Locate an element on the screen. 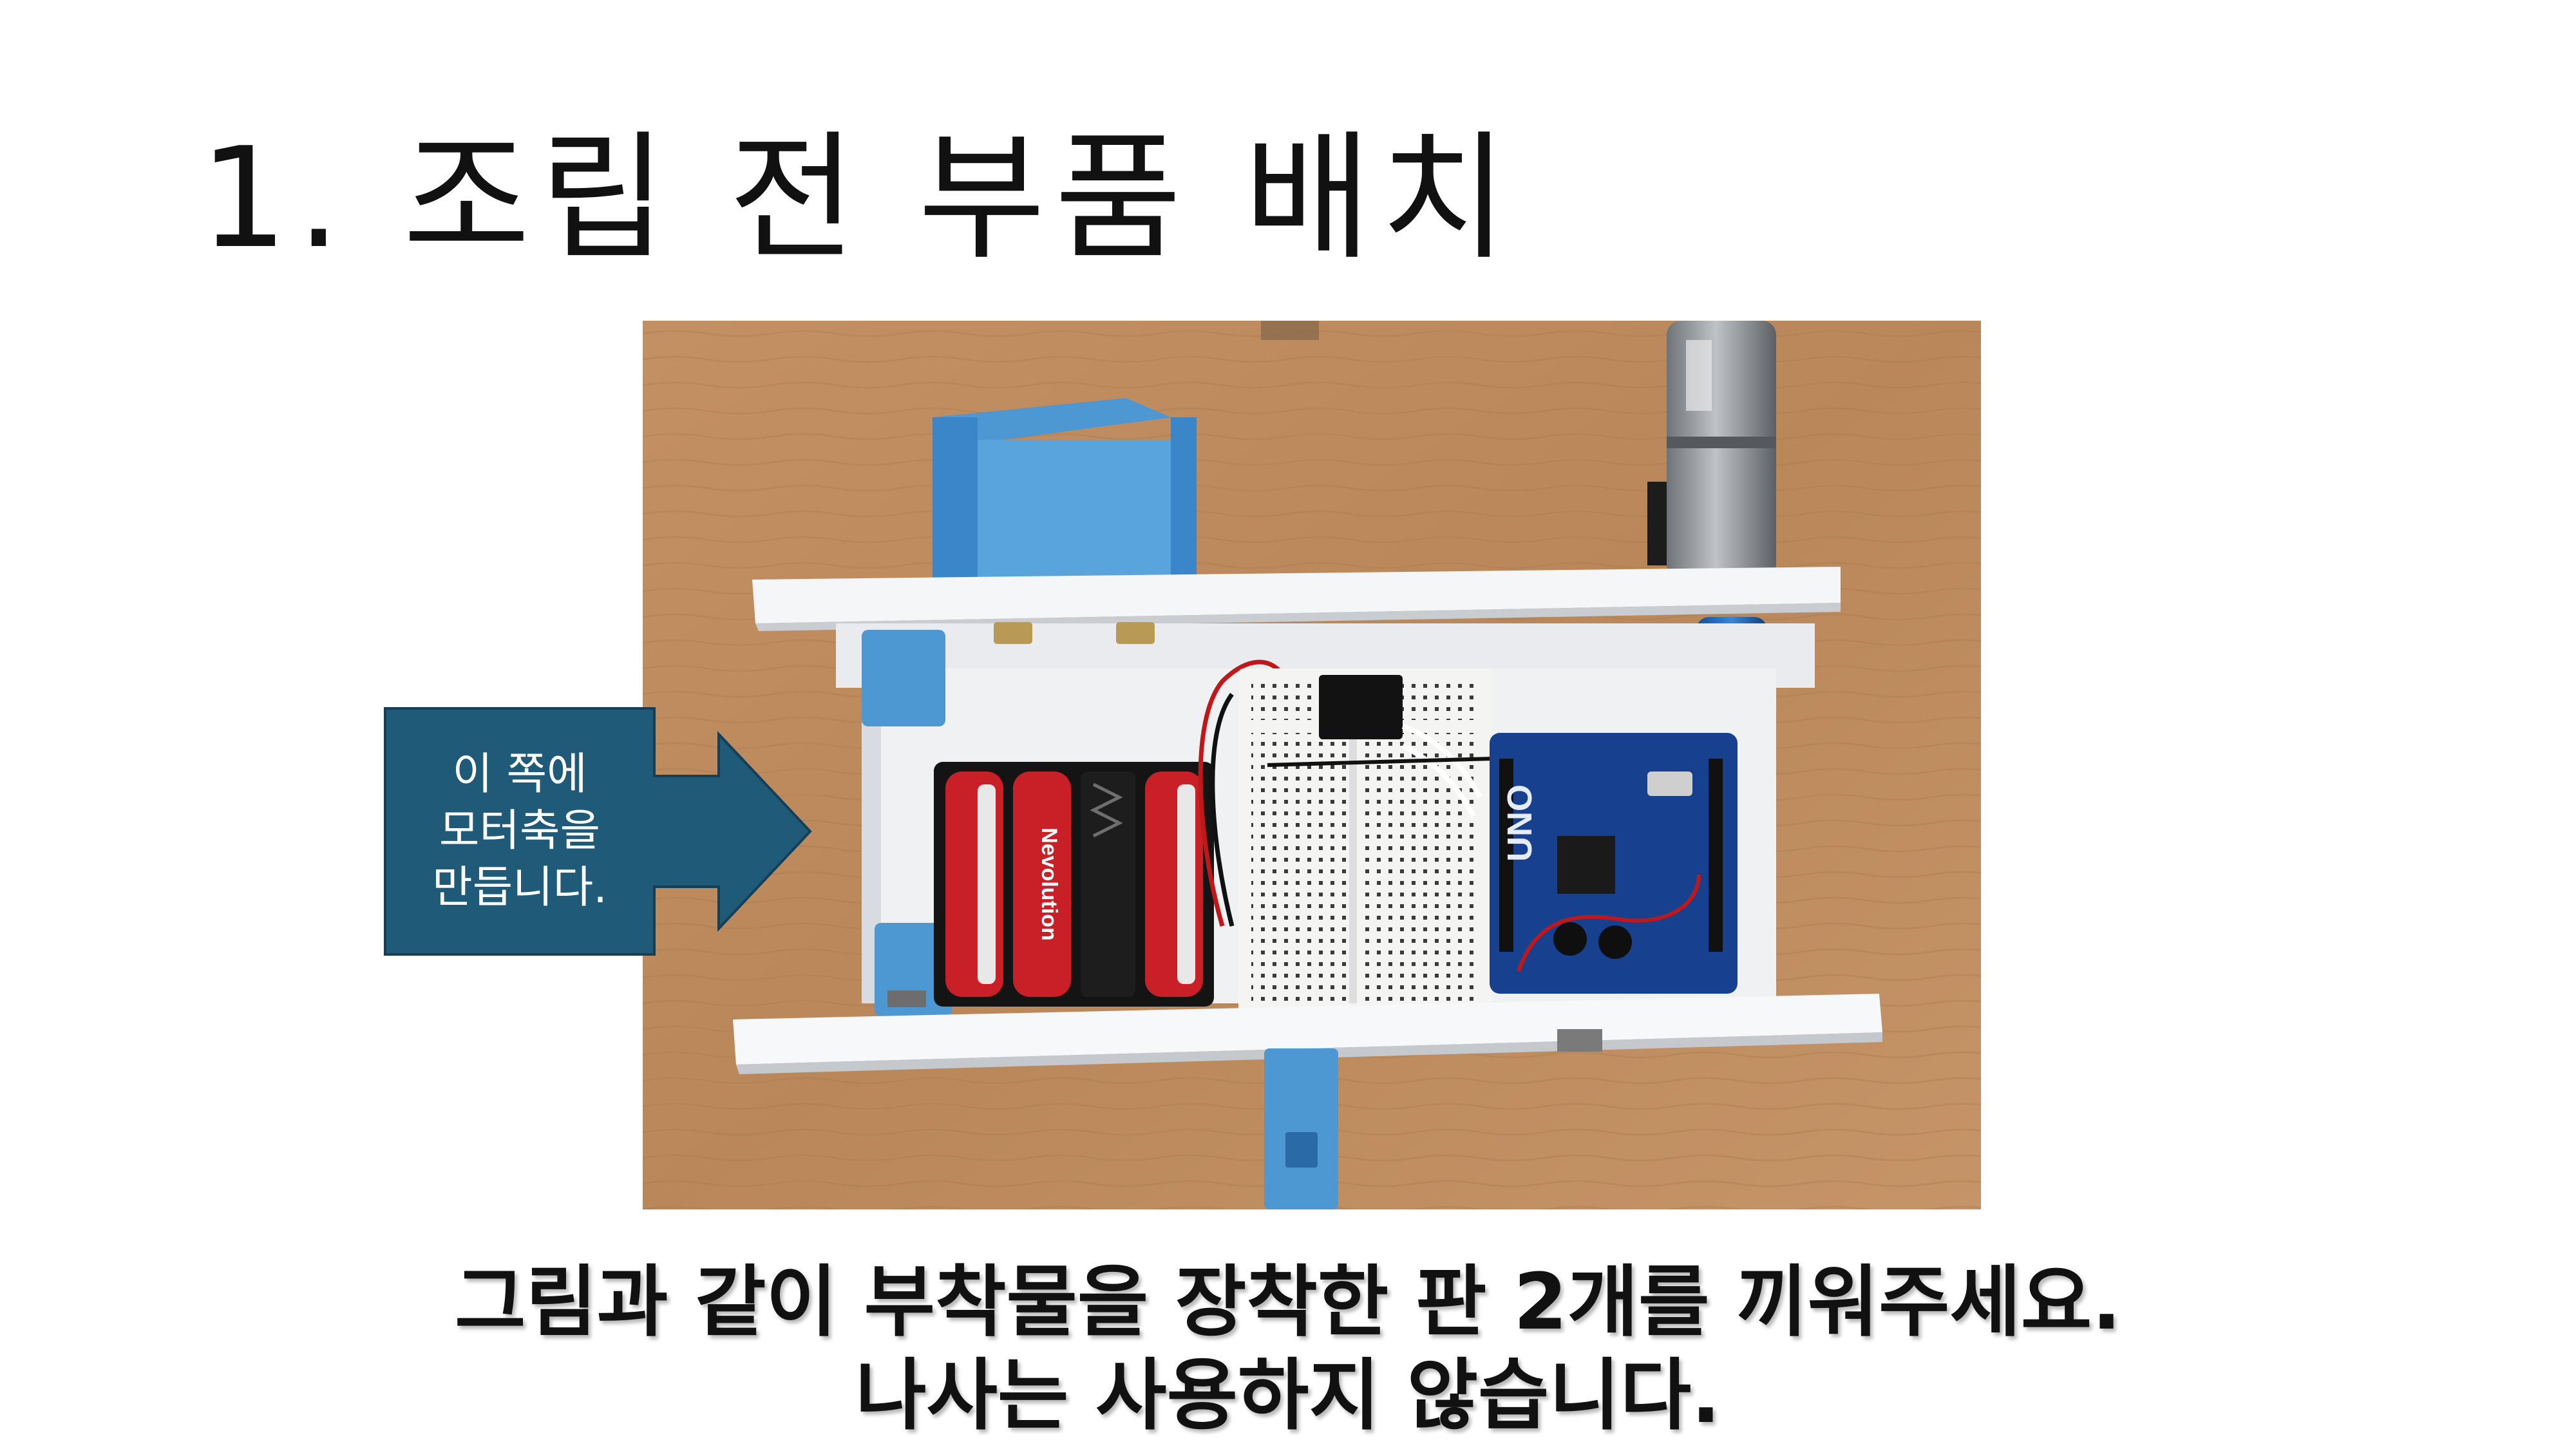 Image resolution: width=2576 pixels, height=1449 pixels. battery-slot-empty is located at coordinates (1108, 884).